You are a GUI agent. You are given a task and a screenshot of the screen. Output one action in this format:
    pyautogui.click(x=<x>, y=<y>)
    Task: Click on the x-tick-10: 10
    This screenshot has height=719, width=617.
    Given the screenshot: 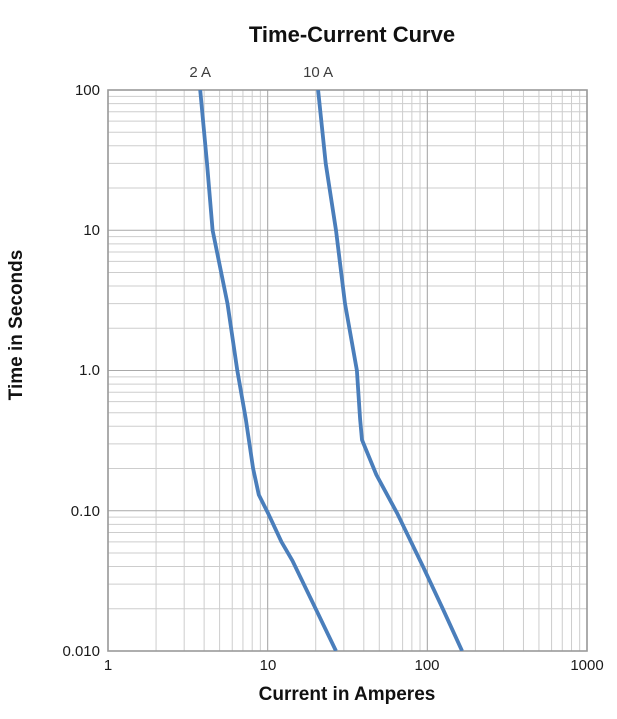 What is the action you would take?
    pyautogui.click(x=268, y=665)
    